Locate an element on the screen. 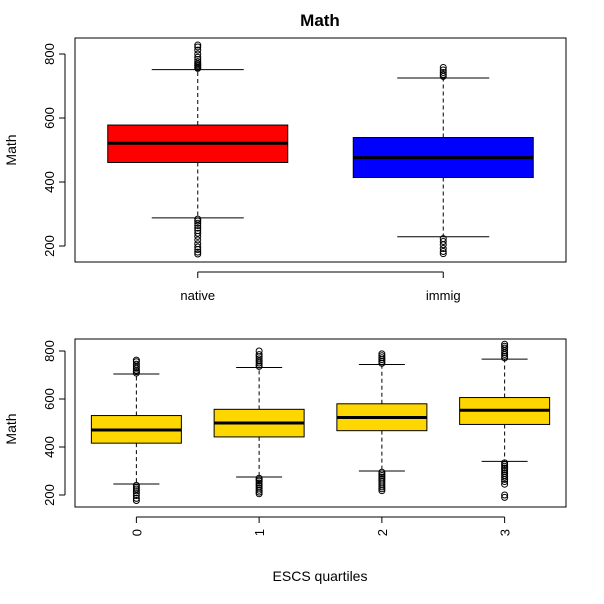 This screenshot has height=604, width=604. x-tick-label: 3 is located at coordinates (505, 532).